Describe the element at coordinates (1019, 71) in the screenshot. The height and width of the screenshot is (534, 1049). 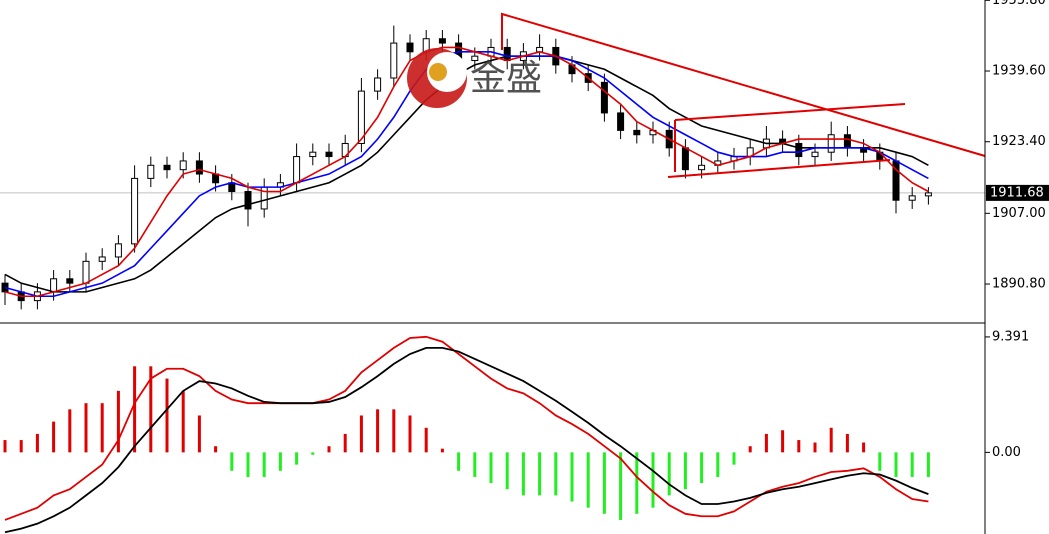
I see `y-tick-label: 1939.60` at that location.